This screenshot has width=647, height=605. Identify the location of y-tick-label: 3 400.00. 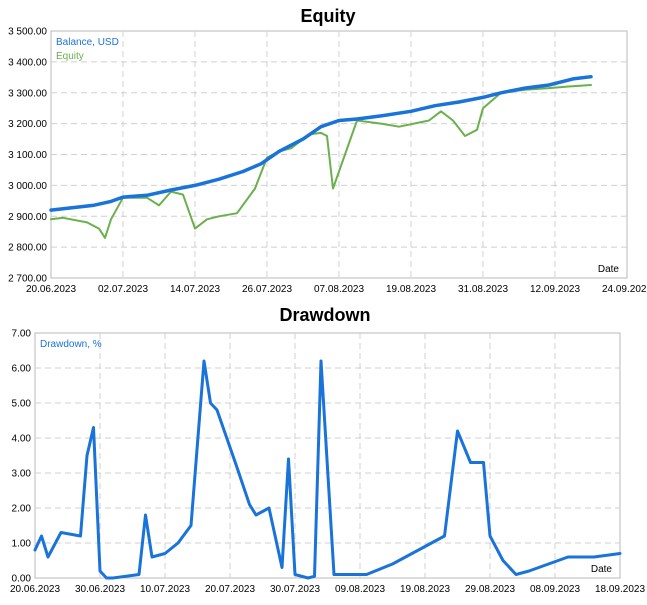
(27, 62).